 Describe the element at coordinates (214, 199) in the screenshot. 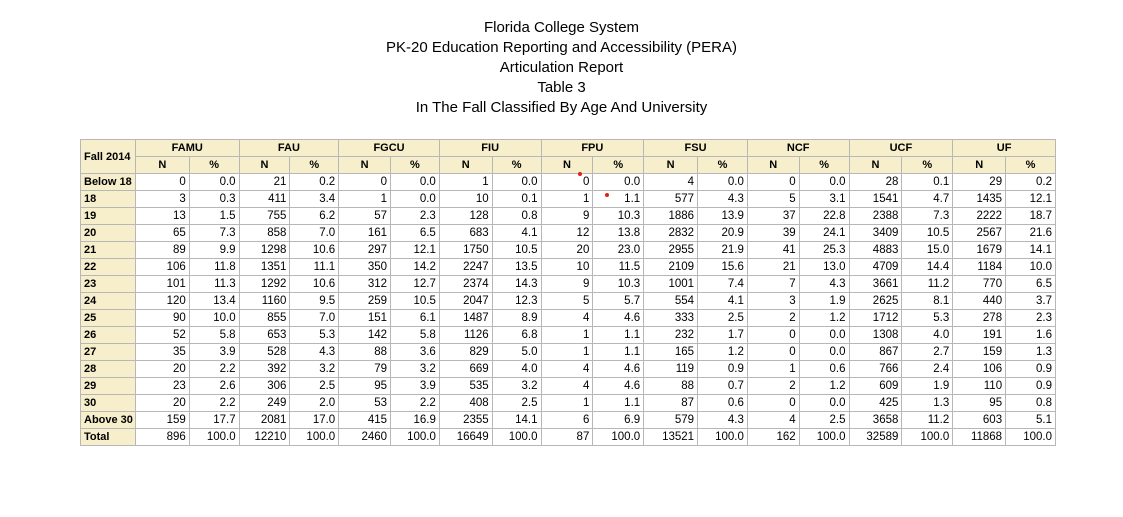

I see `percent-cell: 0.3` at that location.